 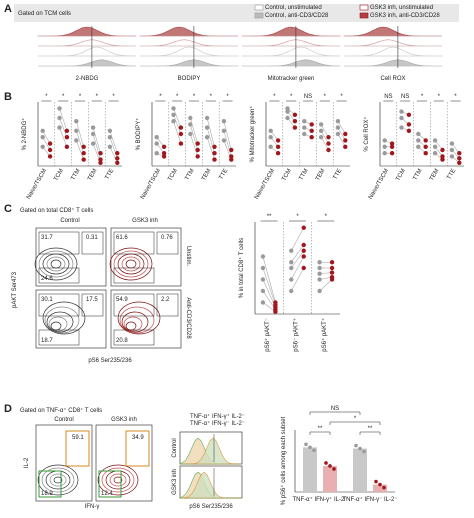 I want to click on label: IFN-γ, so click(x=92, y=507).